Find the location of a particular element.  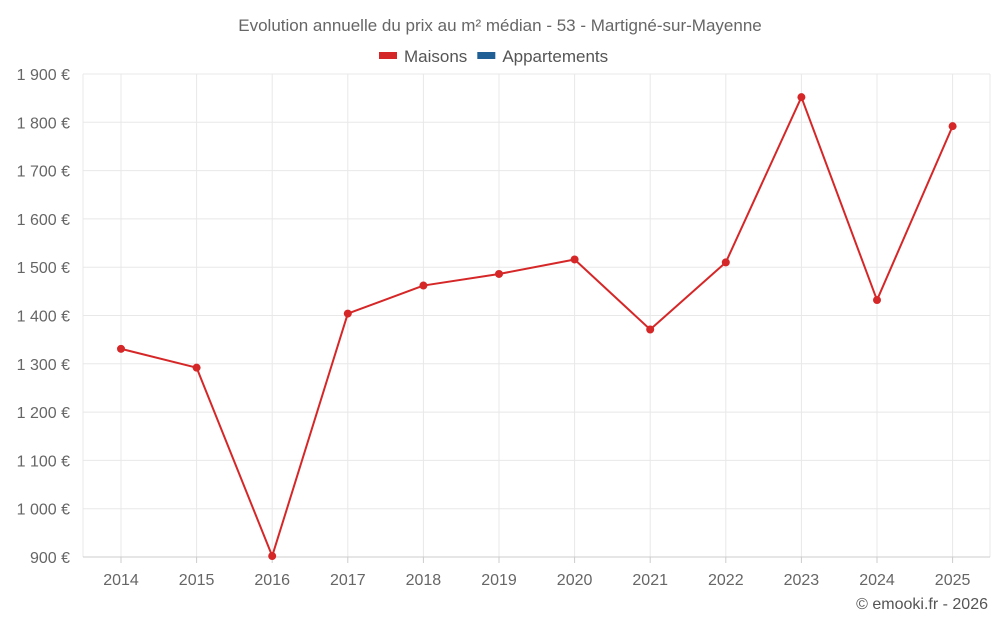

x-tick-label: 2017 is located at coordinates (348, 580).